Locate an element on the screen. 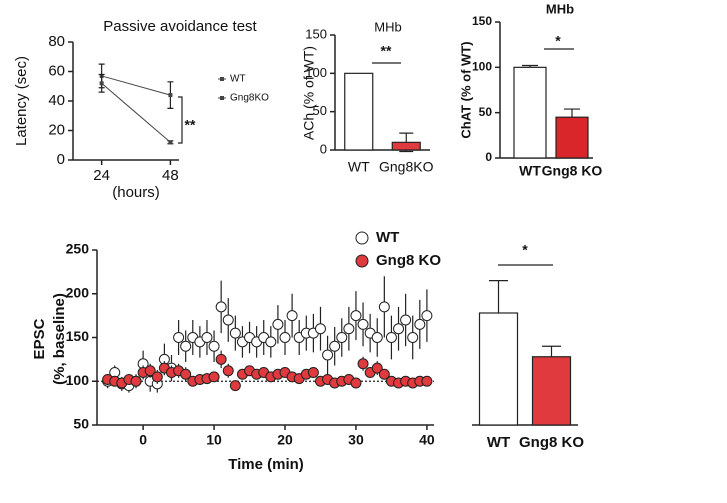 This screenshot has width=727, height=503. y-axis-label: (%, baseline) is located at coordinates (59, 339).